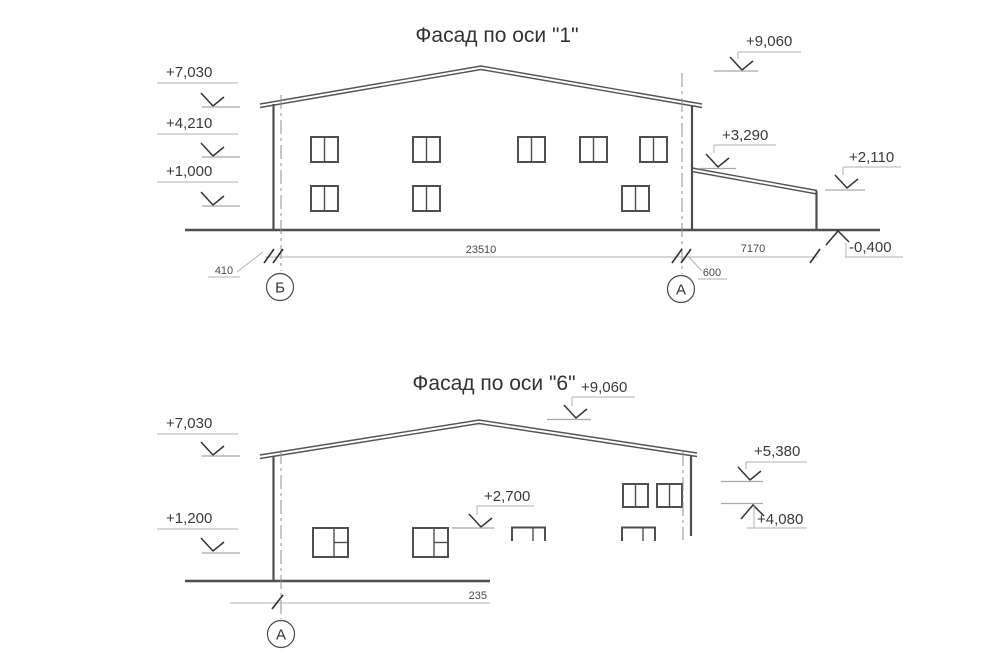  What do you see at coordinates (753, 249) in the screenshot?
I see `dim-7170: 7170` at bounding box center [753, 249].